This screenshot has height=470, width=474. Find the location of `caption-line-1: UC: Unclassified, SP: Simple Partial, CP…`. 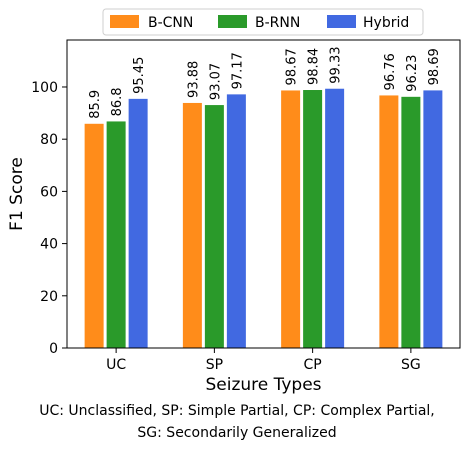

caption-line-1: UC: Unclassified, SP: Simple Partial, CP… is located at coordinates (237, 411).